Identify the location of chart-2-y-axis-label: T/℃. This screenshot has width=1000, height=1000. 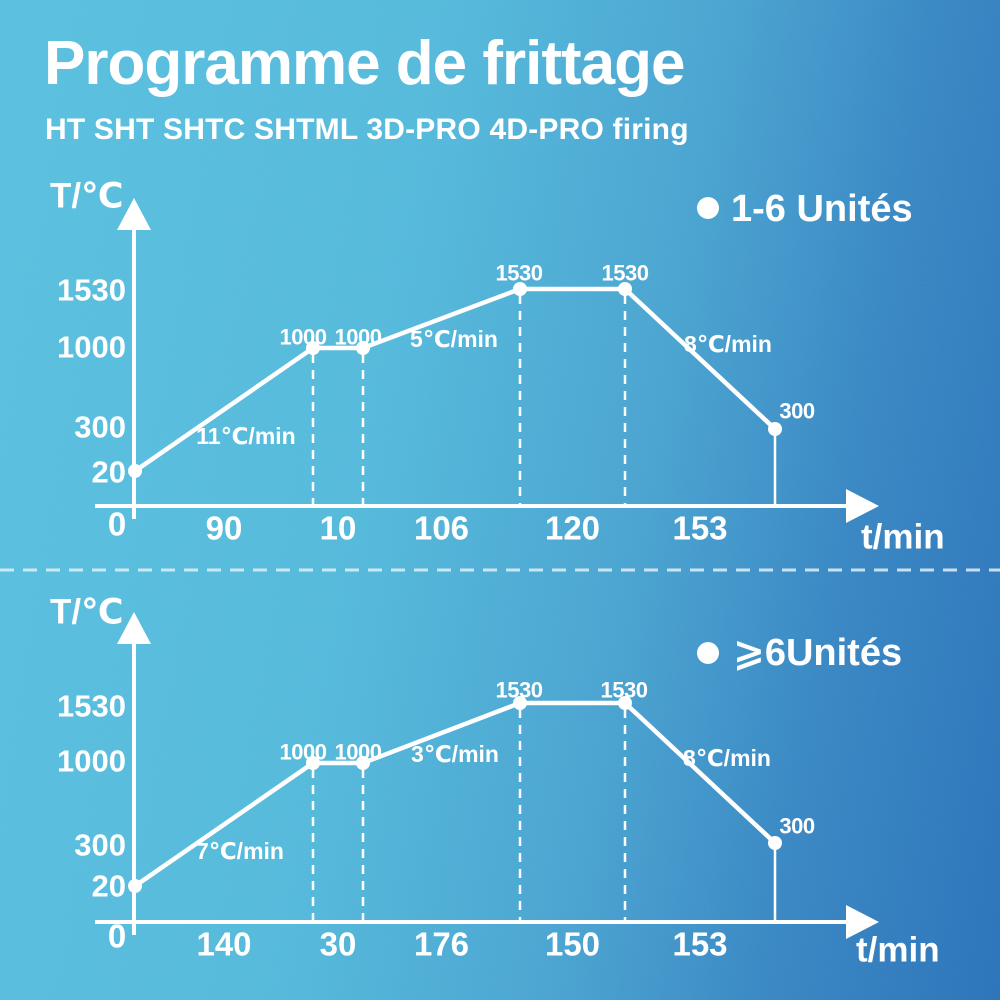
(87, 612).